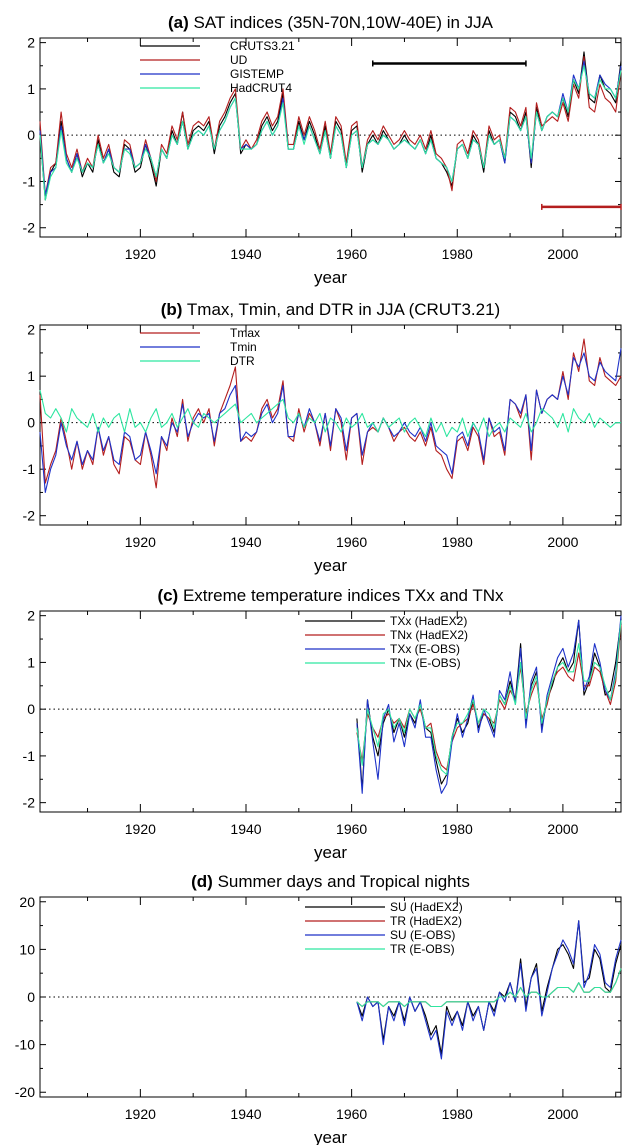 The width and height of the screenshot is (629, 1145). What do you see at coordinates (27, 949) in the screenshot?
I see `y-tick-label: 10` at bounding box center [27, 949].